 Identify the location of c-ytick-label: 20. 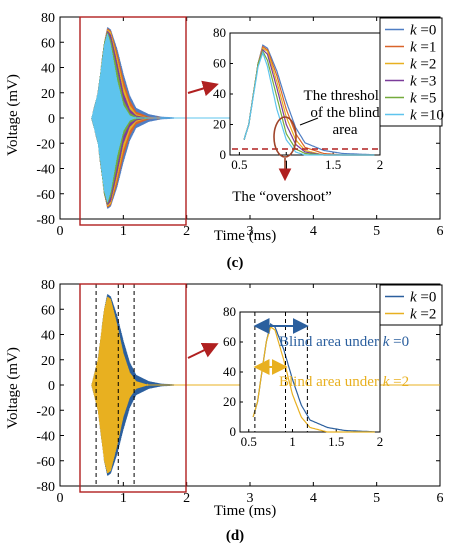
(48, 94).